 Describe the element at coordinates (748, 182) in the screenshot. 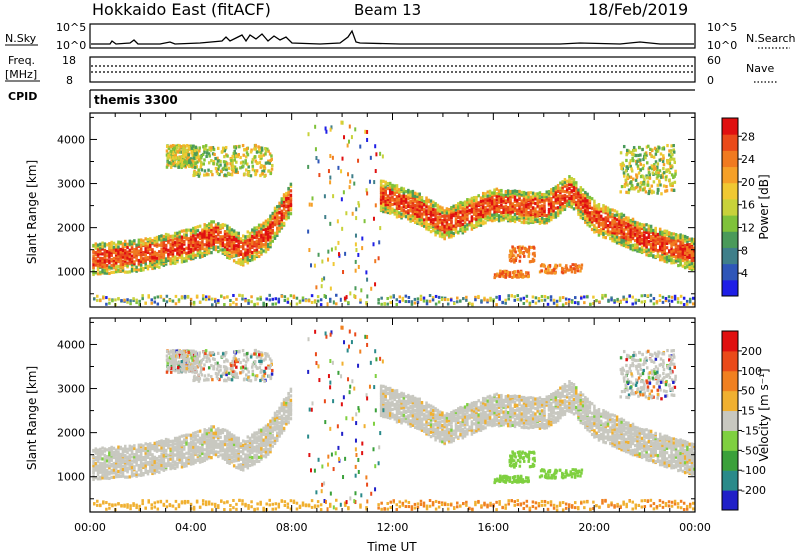

I see `colorbar-tick-label: 20` at that location.